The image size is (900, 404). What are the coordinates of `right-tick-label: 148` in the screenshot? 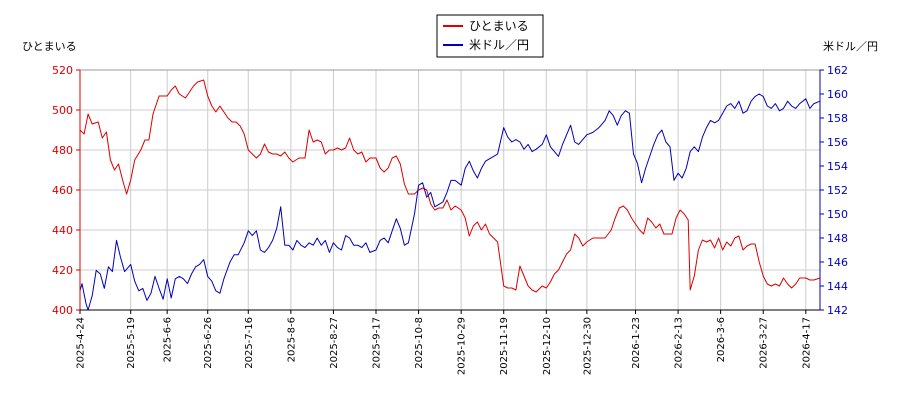 It's located at (837, 238).